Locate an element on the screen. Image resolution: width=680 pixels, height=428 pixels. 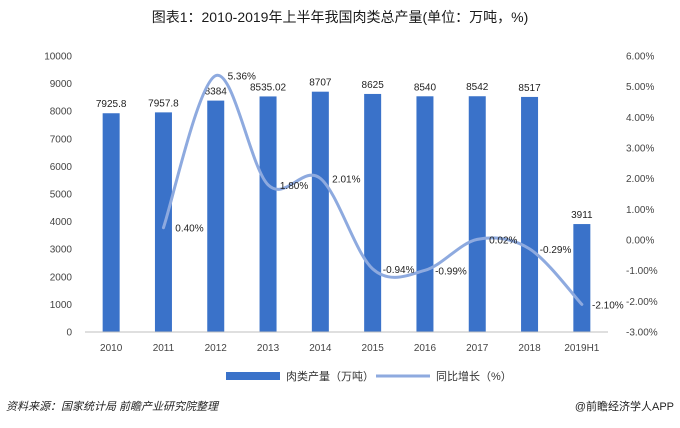
x-tick-label: 2011 is located at coordinates (164, 348).